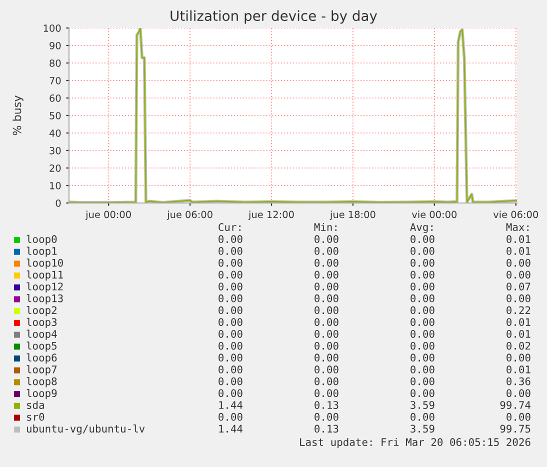 This screenshot has height=467, width=547. Describe the element at coordinates (41, 358) in the screenshot. I see `category-label: loop6` at that location.